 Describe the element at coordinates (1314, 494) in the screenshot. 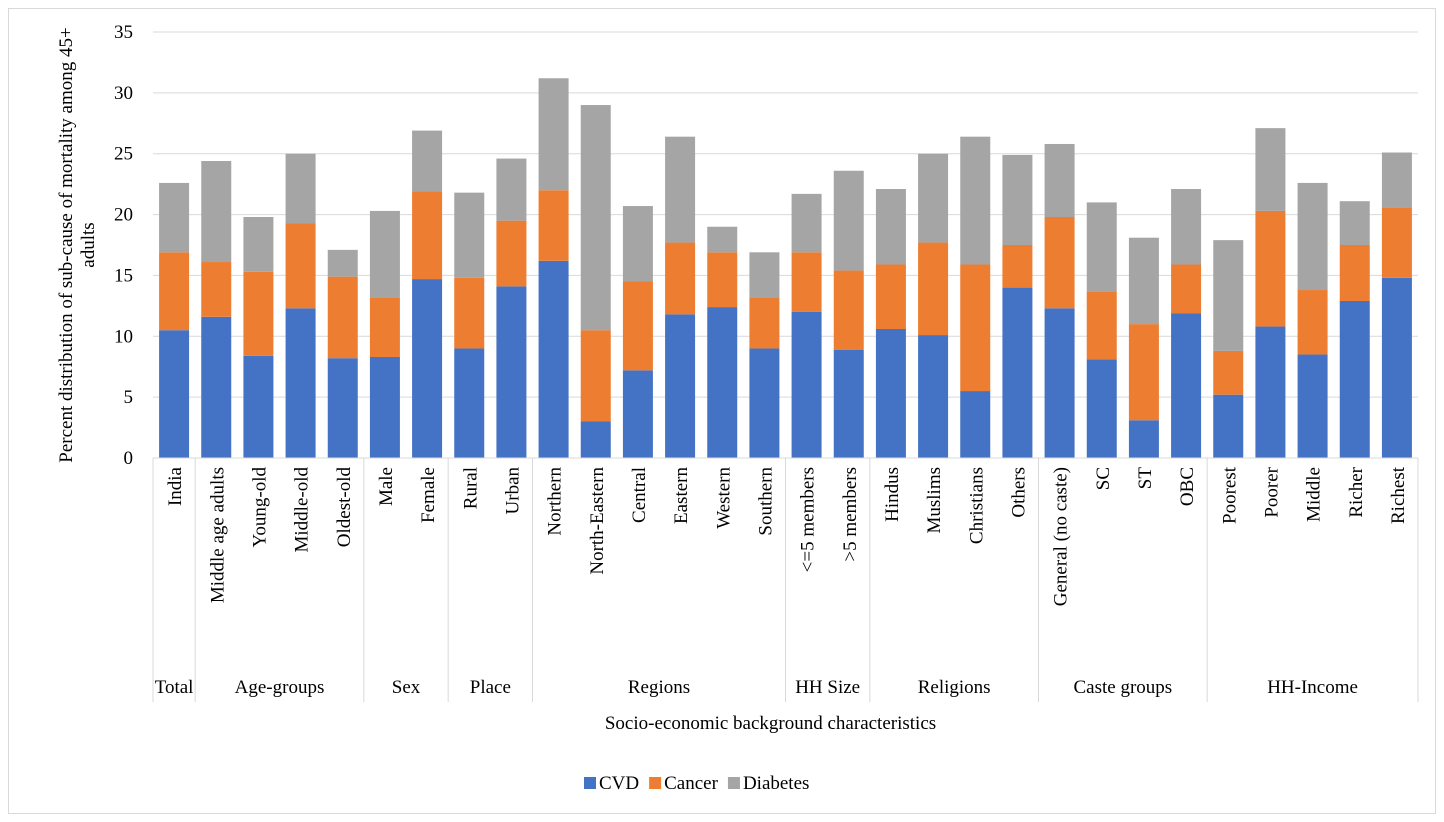

I see `category-label-middle: Middle` at that location.